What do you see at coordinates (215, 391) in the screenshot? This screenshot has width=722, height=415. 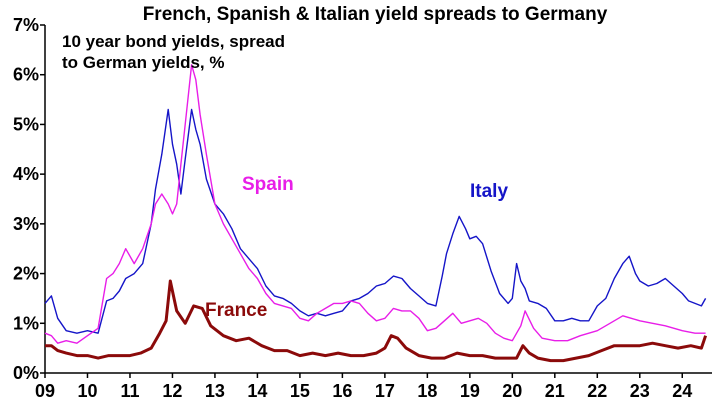 I see `x-tick-label: 13` at bounding box center [215, 391].